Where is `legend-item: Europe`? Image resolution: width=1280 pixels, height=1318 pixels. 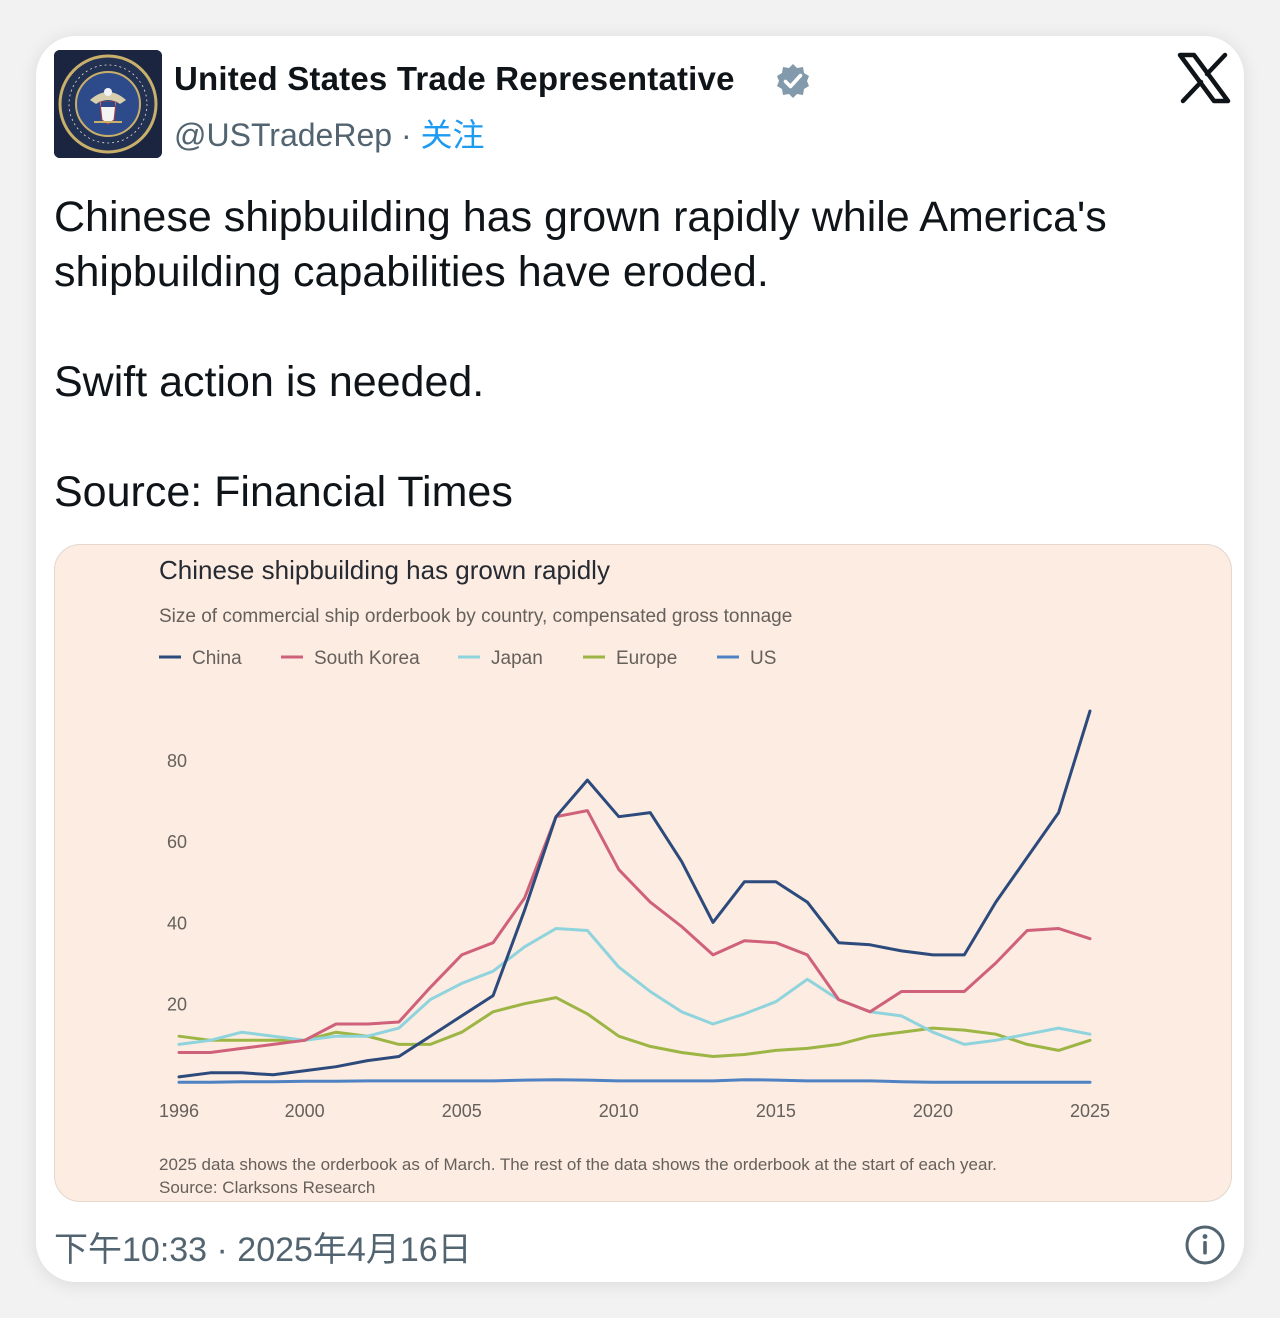
legend-item: Europe is located at coordinates (630, 658).